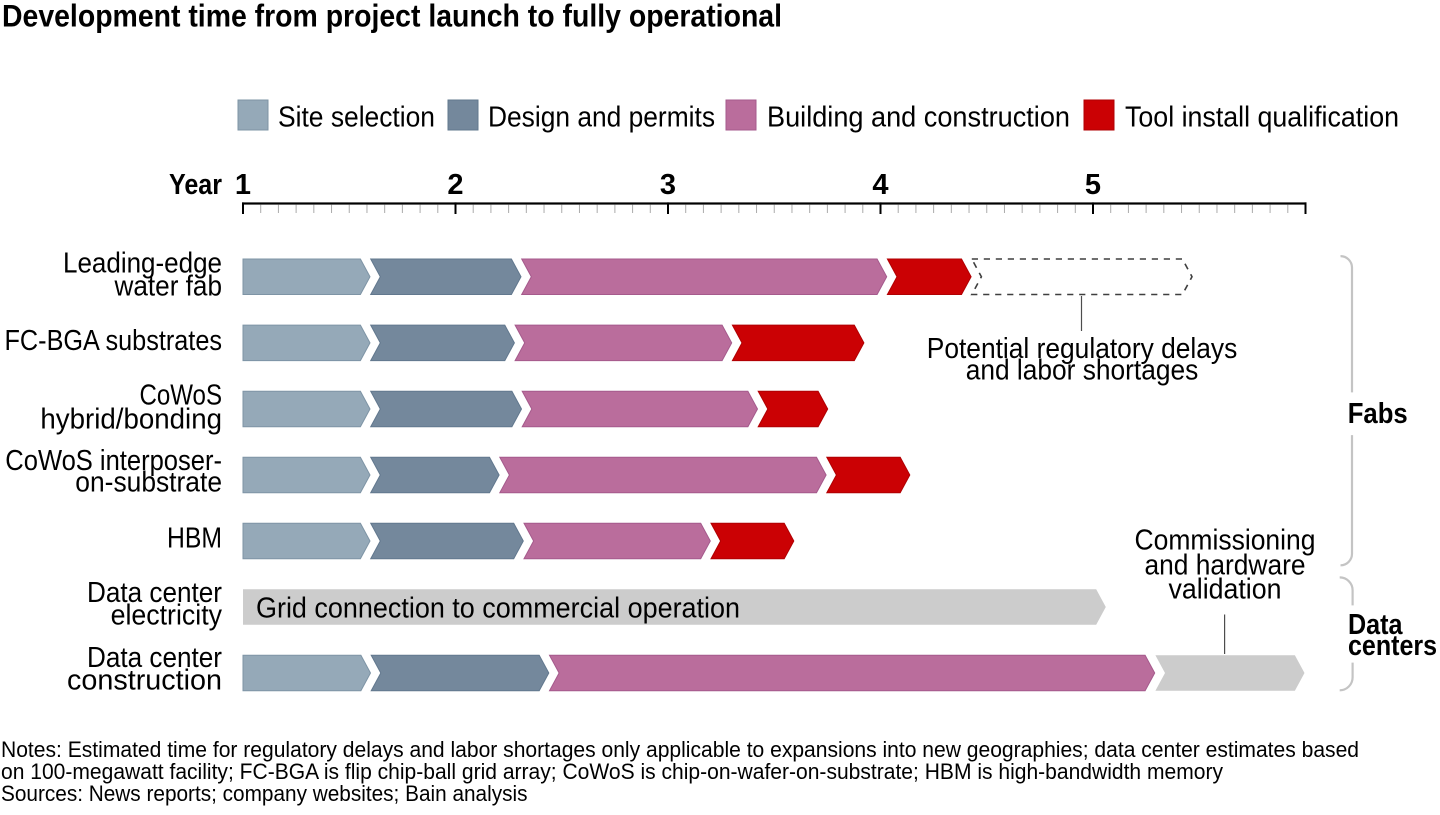  Describe the element at coordinates (131, 420) in the screenshot. I see `svg-text: hybrid/bonding` at that location.